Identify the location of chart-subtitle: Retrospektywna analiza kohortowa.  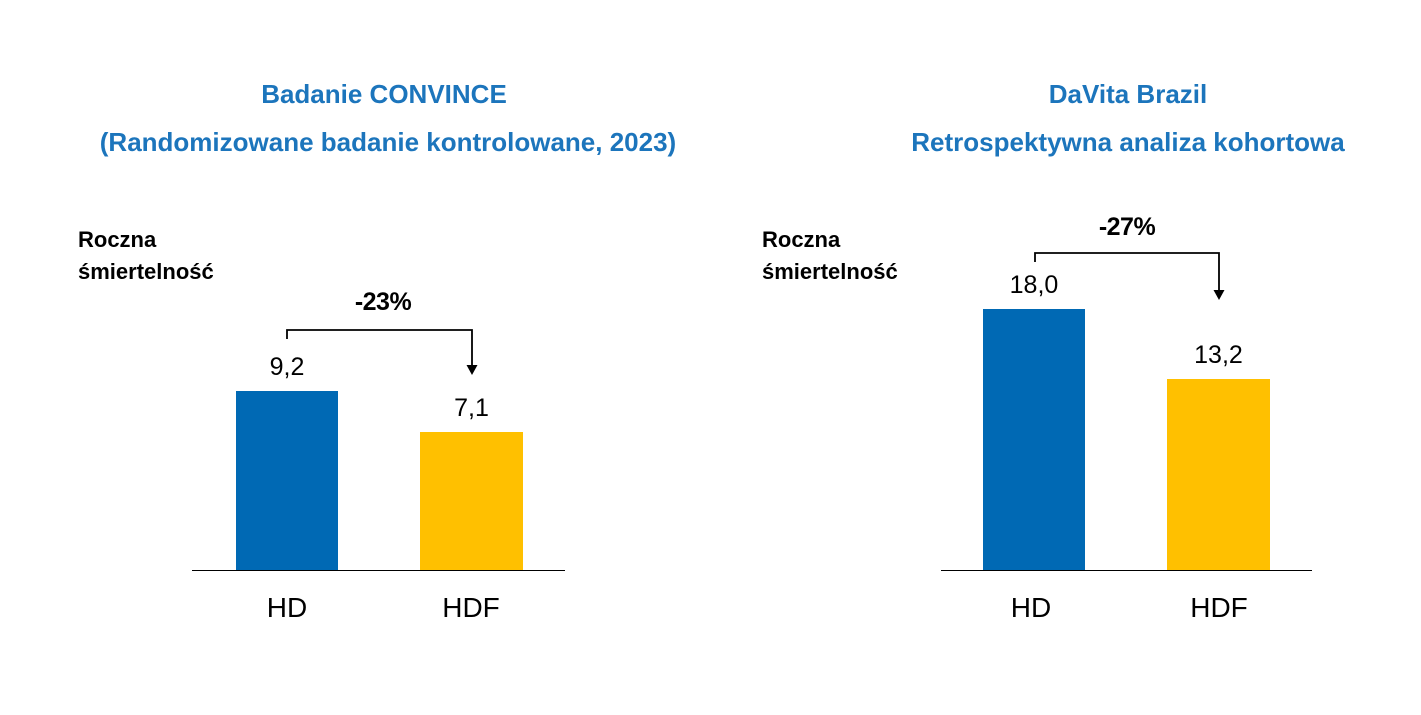
(1128, 142).